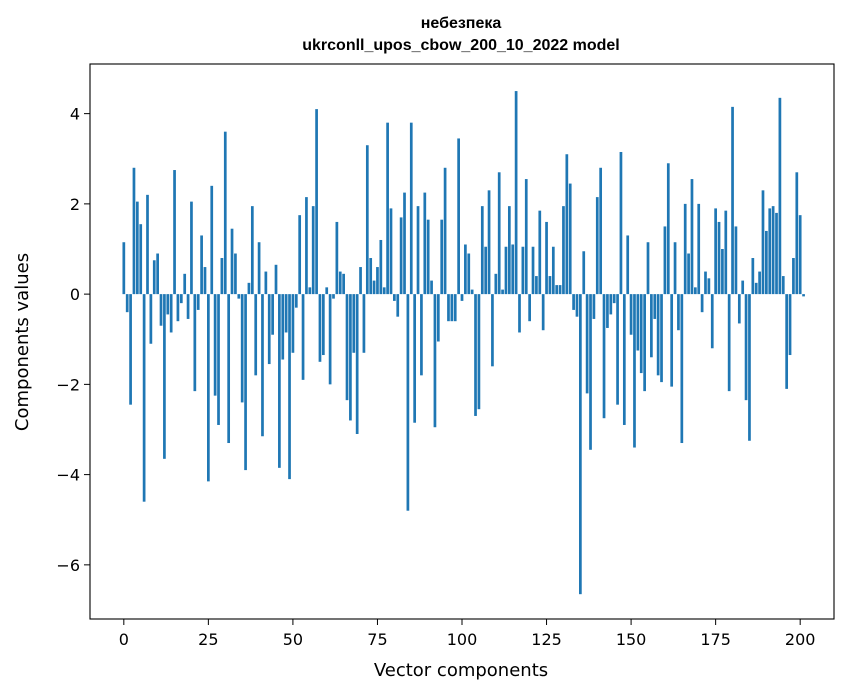 This screenshot has width=847, height=696. I want to click on x-tick-label: 175, so click(715, 639).